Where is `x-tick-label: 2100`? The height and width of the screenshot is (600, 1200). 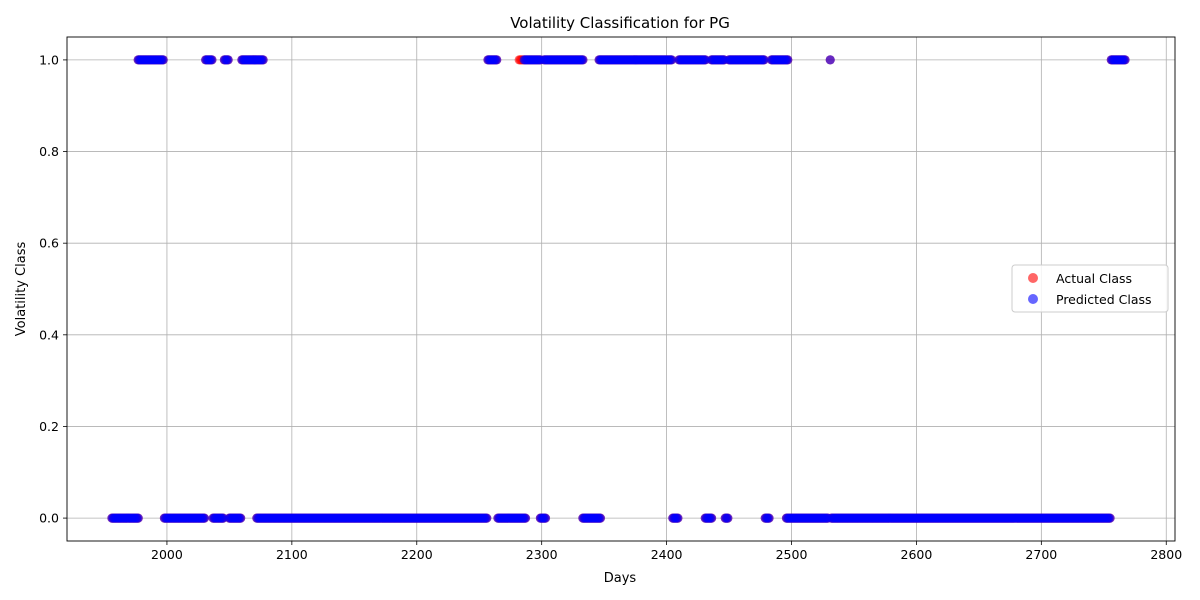
x-tick-label: 2100 is located at coordinates (292, 554).